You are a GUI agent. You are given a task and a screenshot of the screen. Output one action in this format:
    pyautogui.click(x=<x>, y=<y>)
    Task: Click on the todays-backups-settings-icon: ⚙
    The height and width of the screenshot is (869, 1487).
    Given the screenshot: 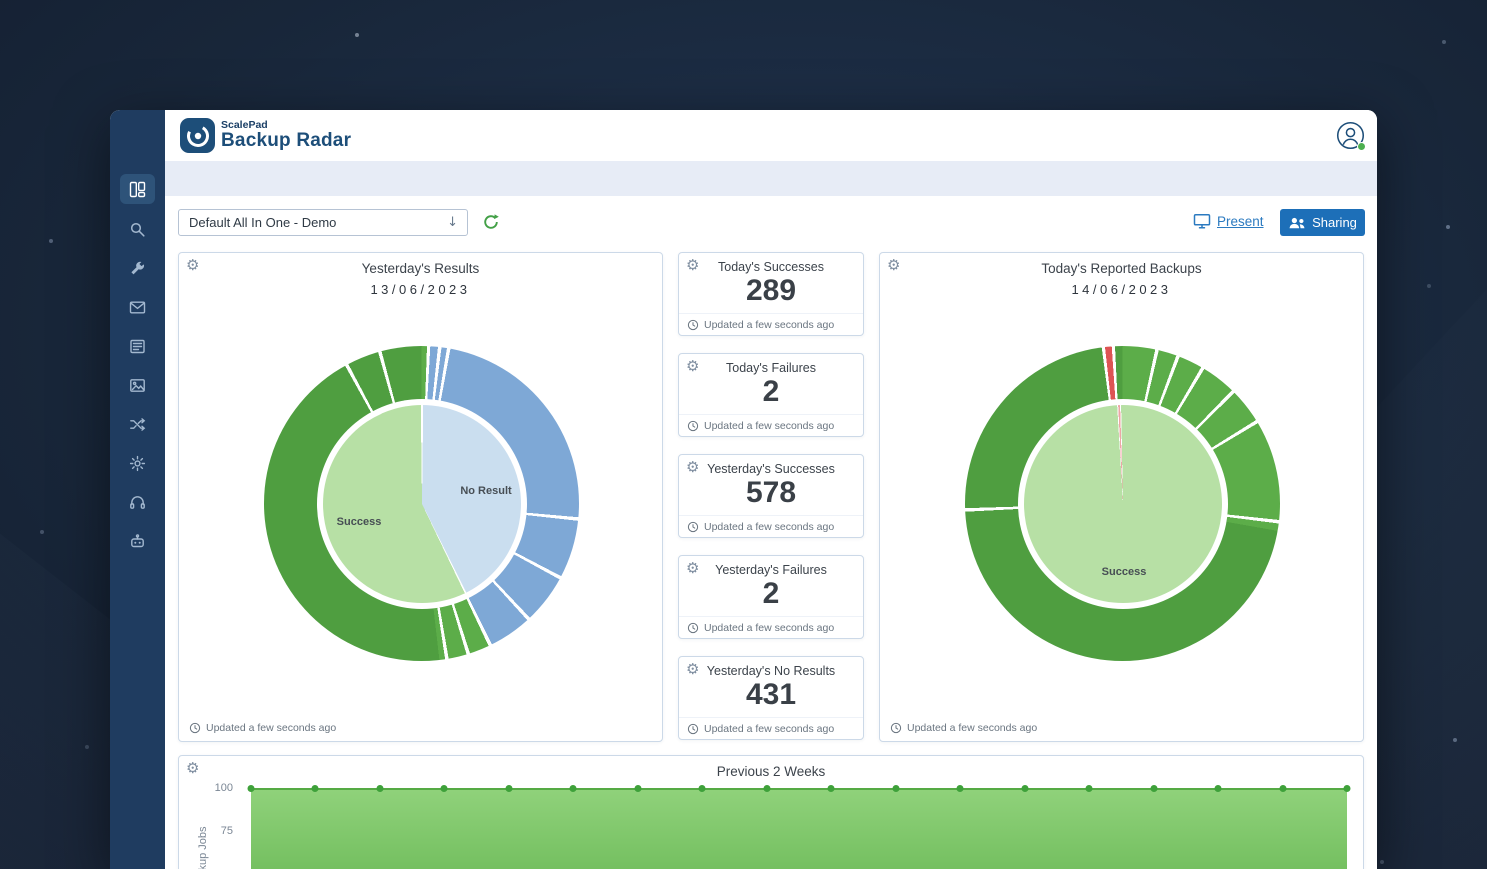 What is the action you would take?
    pyautogui.click(x=894, y=265)
    